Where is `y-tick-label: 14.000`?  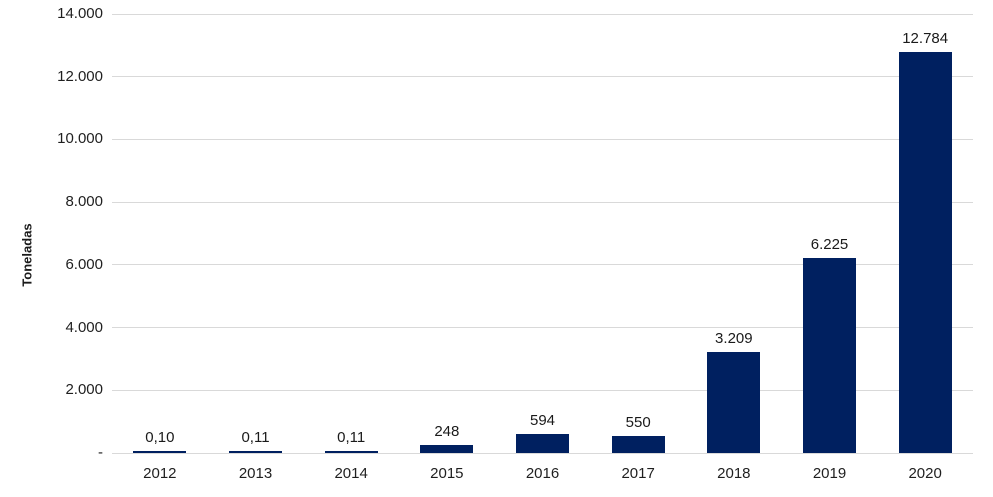
y-tick-label: 14.000 is located at coordinates (80, 13).